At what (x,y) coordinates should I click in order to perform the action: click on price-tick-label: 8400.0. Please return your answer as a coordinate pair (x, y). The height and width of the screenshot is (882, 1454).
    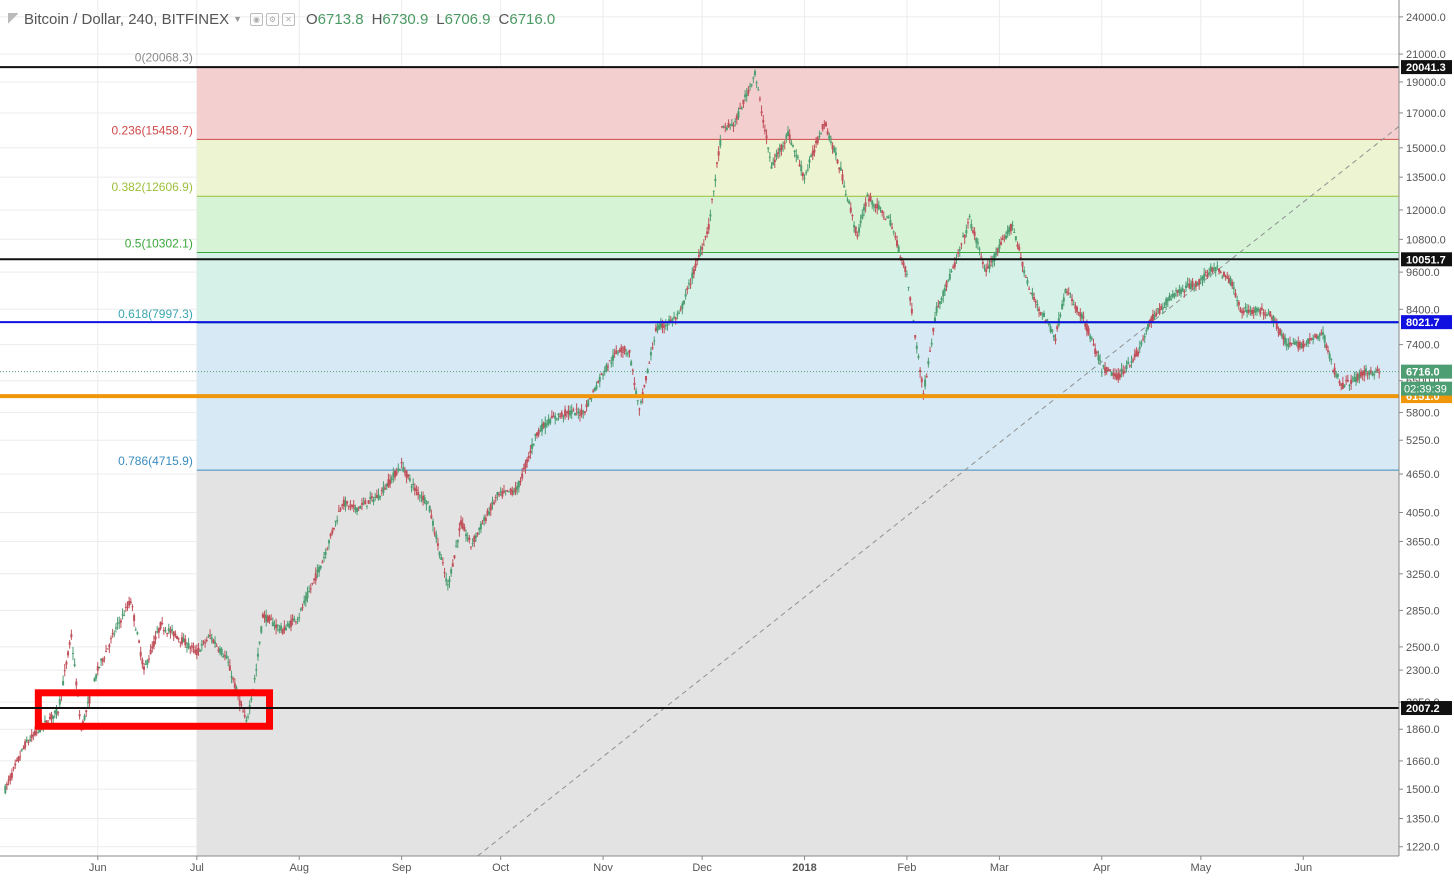
    Looking at the image, I should click on (1423, 310).